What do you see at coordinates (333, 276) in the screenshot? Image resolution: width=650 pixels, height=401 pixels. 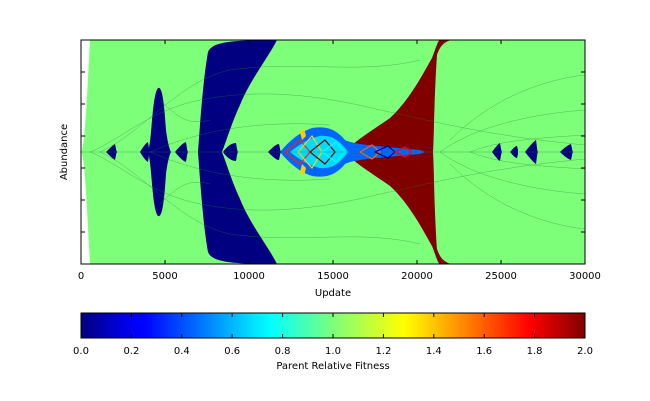 I see `x-tick-label: 15000` at bounding box center [333, 276].